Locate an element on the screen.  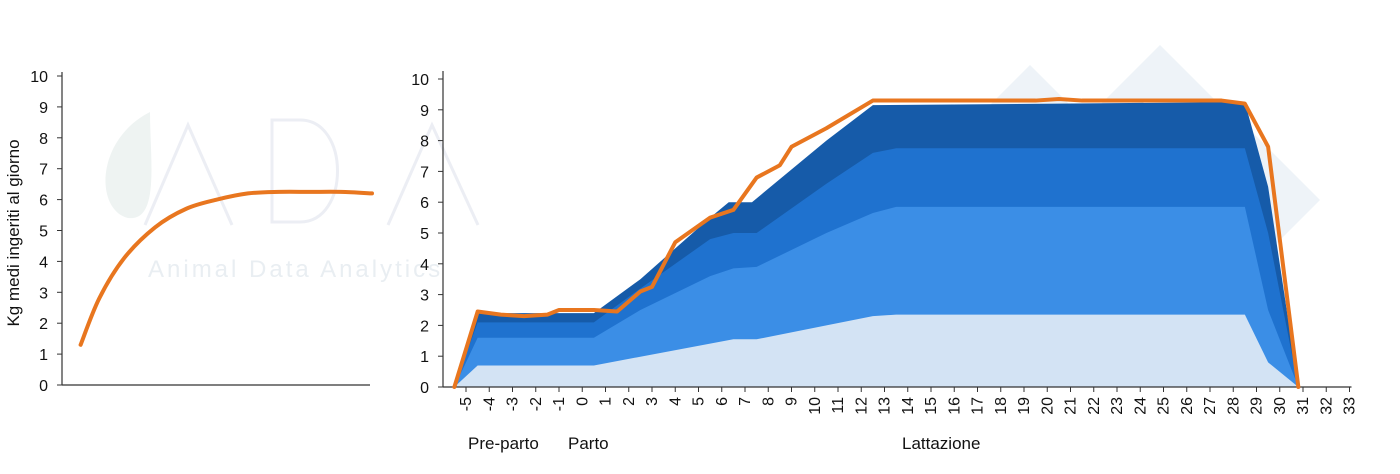
right-y-tick-label: 0 is located at coordinates (424, 388).